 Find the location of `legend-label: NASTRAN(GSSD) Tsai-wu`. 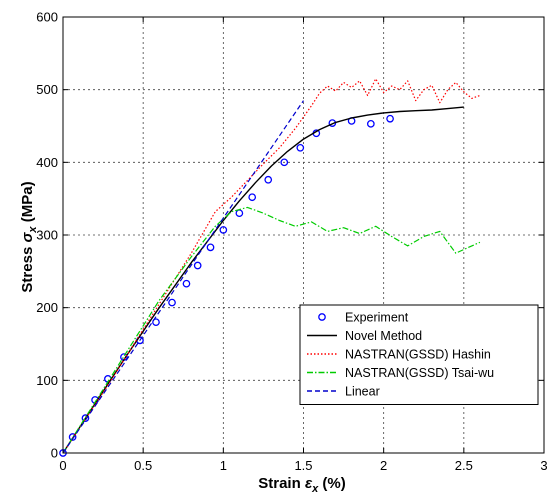

legend-label: NASTRAN(GSSD) Tsai-wu is located at coordinates (419, 373).